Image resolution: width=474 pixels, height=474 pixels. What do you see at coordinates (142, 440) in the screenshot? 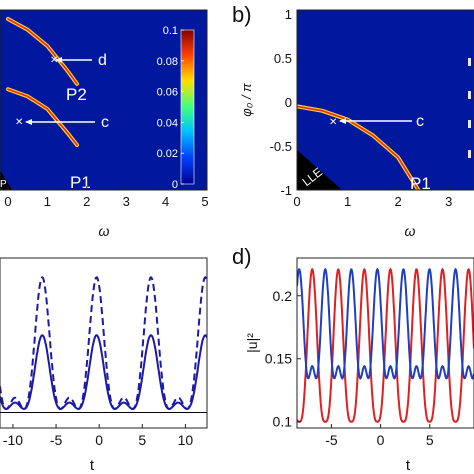
I see `panel-c-x-tick-label: 5` at bounding box center [142, 440].